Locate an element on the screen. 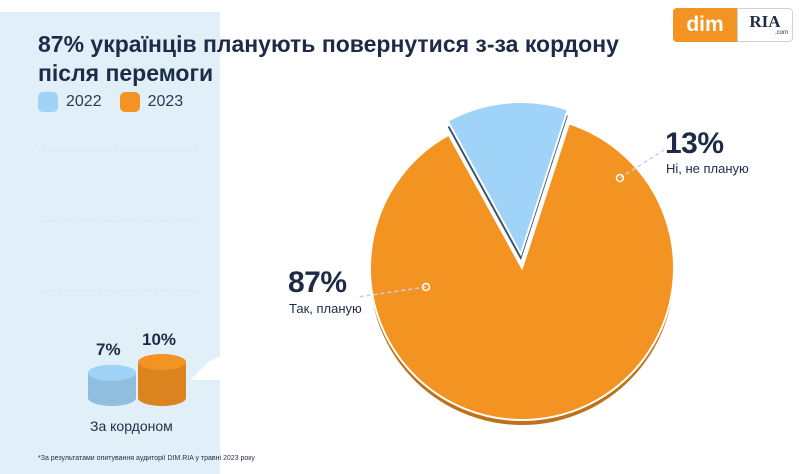 The height and width of the screenshot is (474, 803). cylinder-2022 is located at coordinates (112, 385).